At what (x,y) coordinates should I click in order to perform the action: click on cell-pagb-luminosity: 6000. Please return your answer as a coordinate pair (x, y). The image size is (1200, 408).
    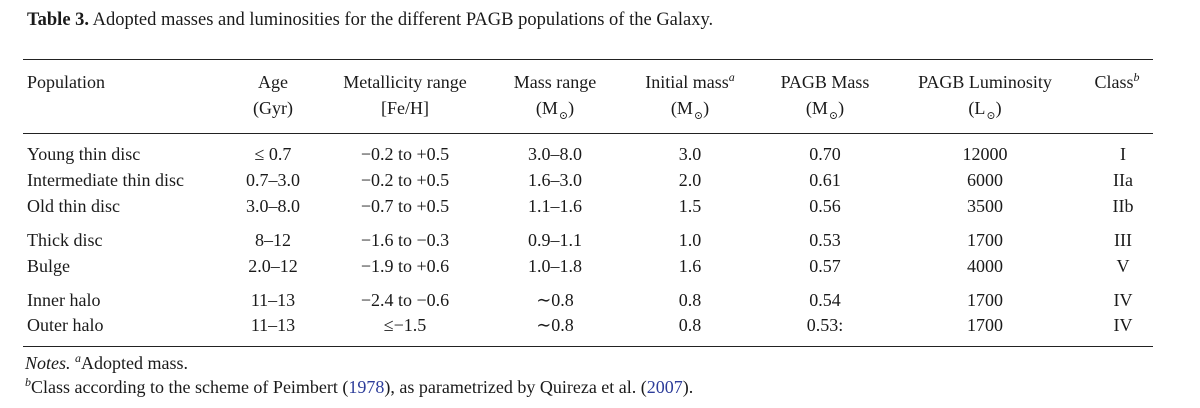
    Looking at the image, I should click on (985, 180).